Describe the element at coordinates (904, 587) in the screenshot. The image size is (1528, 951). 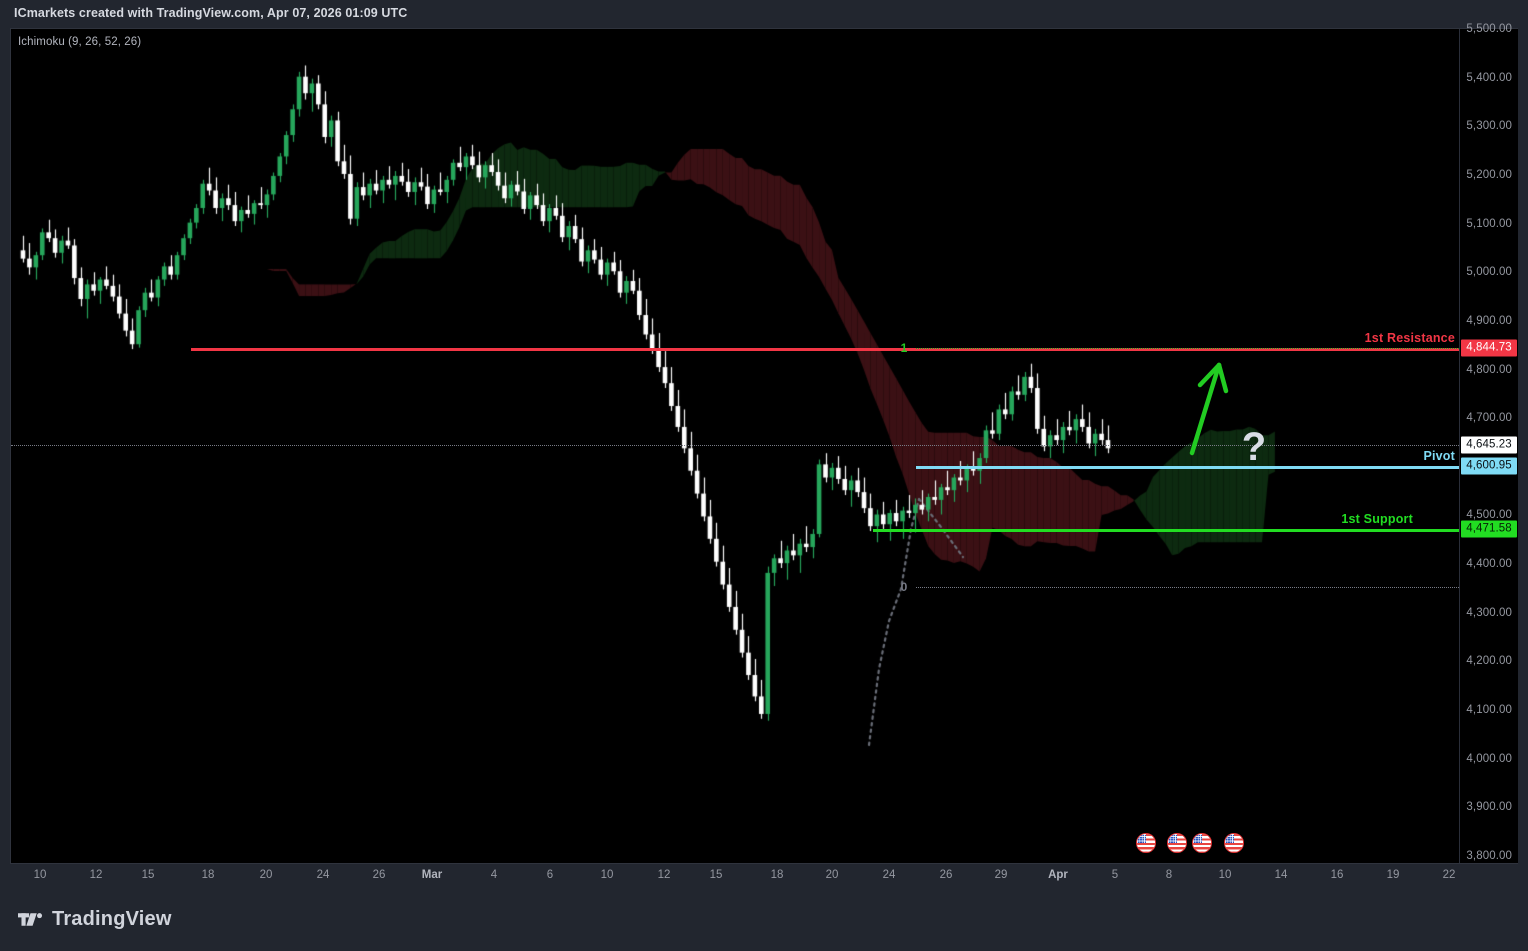
I see `fib-label-0: 0` at that location.